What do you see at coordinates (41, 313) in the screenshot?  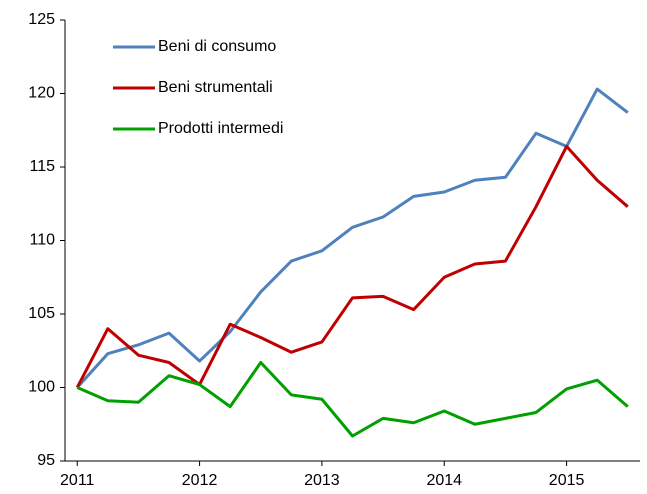 I see `y-tick-label: 105` at bounding box center [41, 313].